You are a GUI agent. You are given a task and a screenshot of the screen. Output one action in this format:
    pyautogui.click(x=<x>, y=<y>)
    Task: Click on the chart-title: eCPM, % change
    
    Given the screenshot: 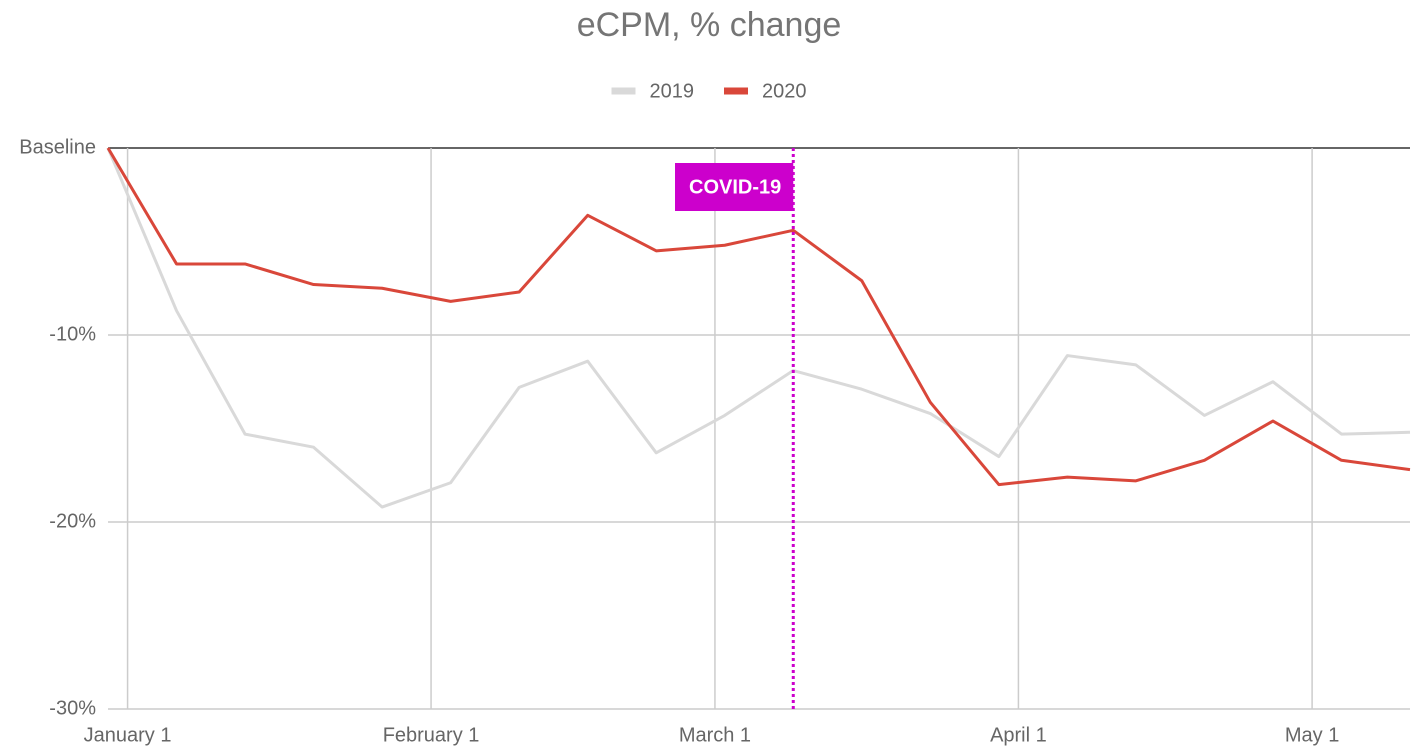 What is the action you would take?
    pyautogui.click(x=709, y=25)
    